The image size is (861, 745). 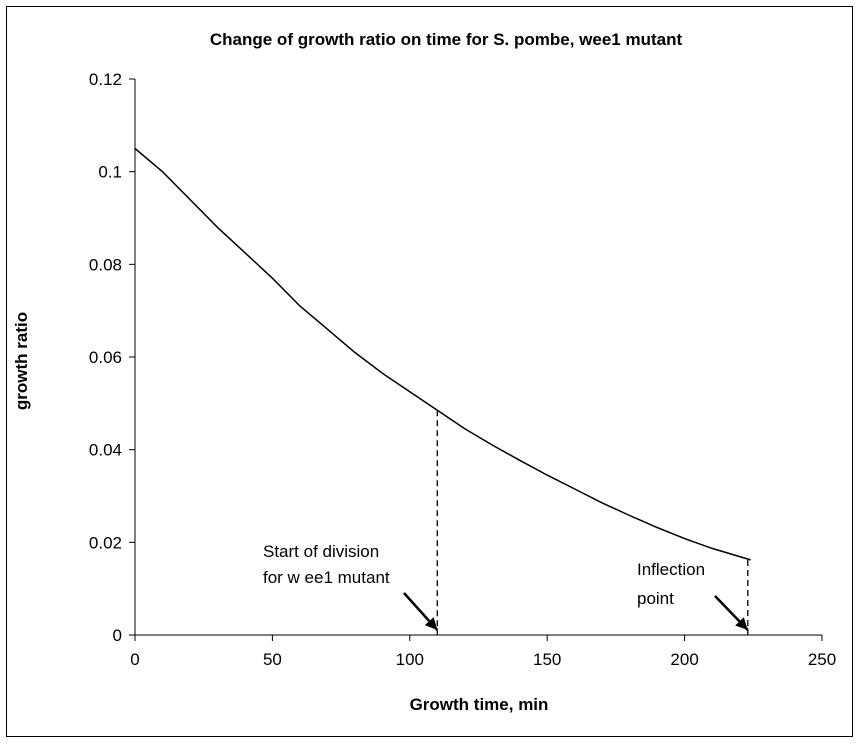 I want to click on x-tick-label: 0, so click(x=134, y=659).